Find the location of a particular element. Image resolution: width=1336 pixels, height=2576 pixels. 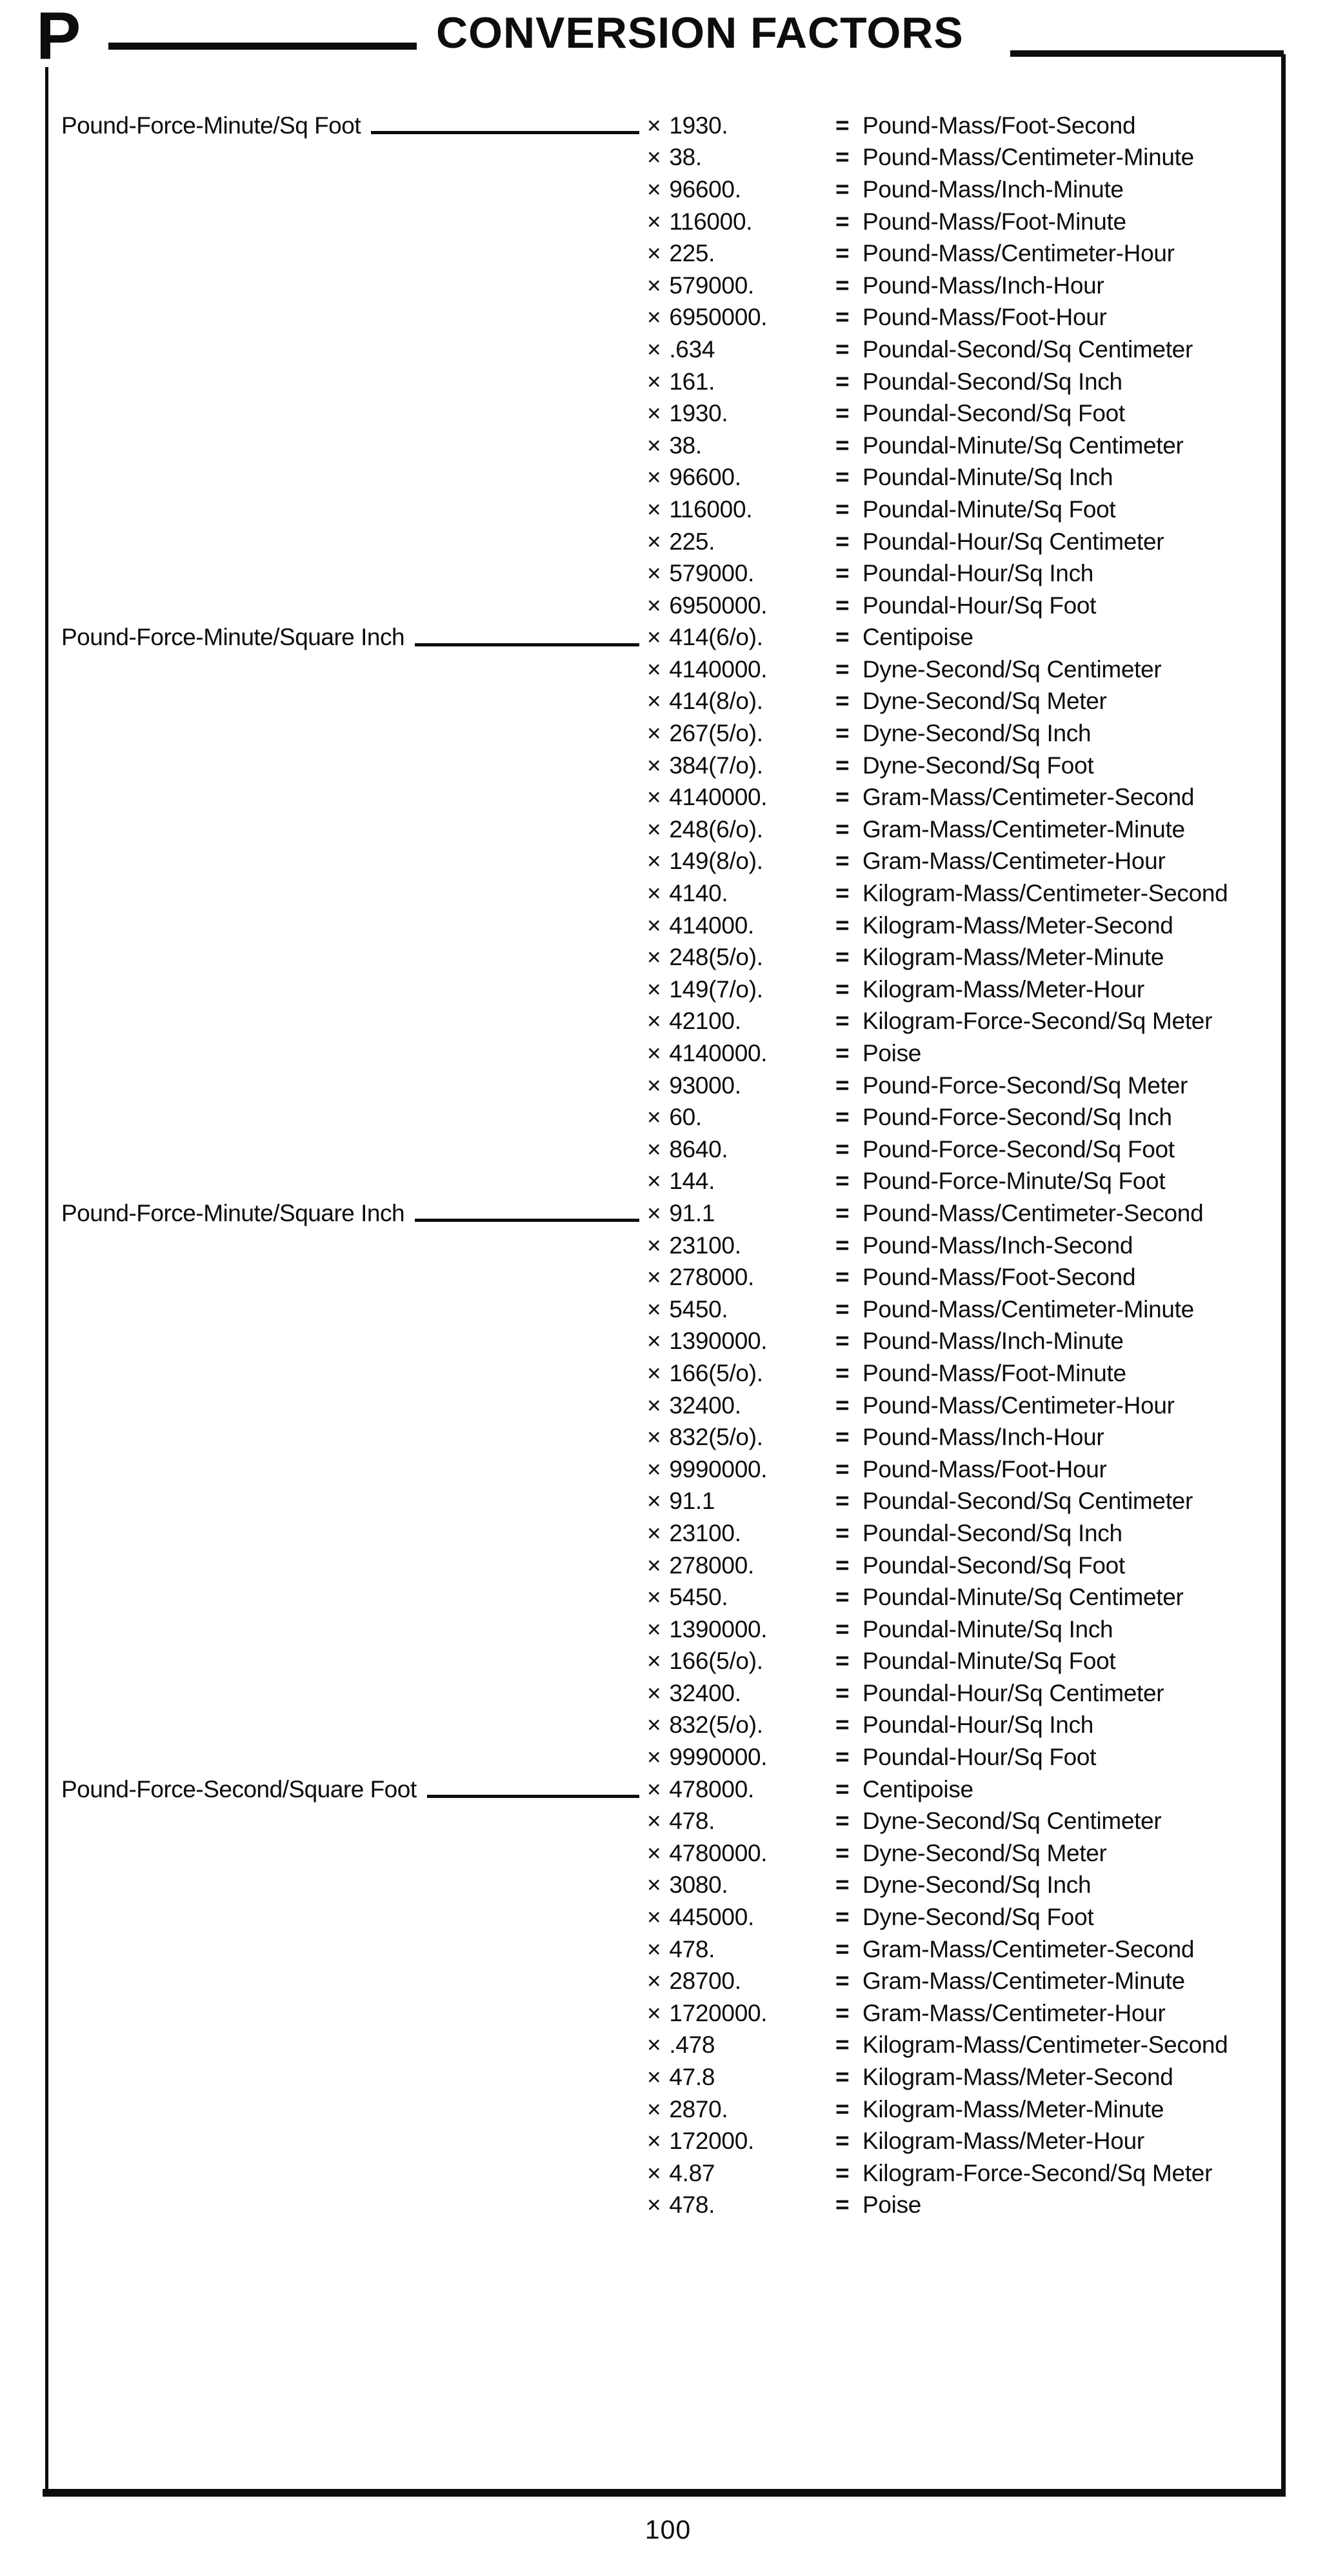

factor-value: 93000. is located at coordinates (705, 1085).